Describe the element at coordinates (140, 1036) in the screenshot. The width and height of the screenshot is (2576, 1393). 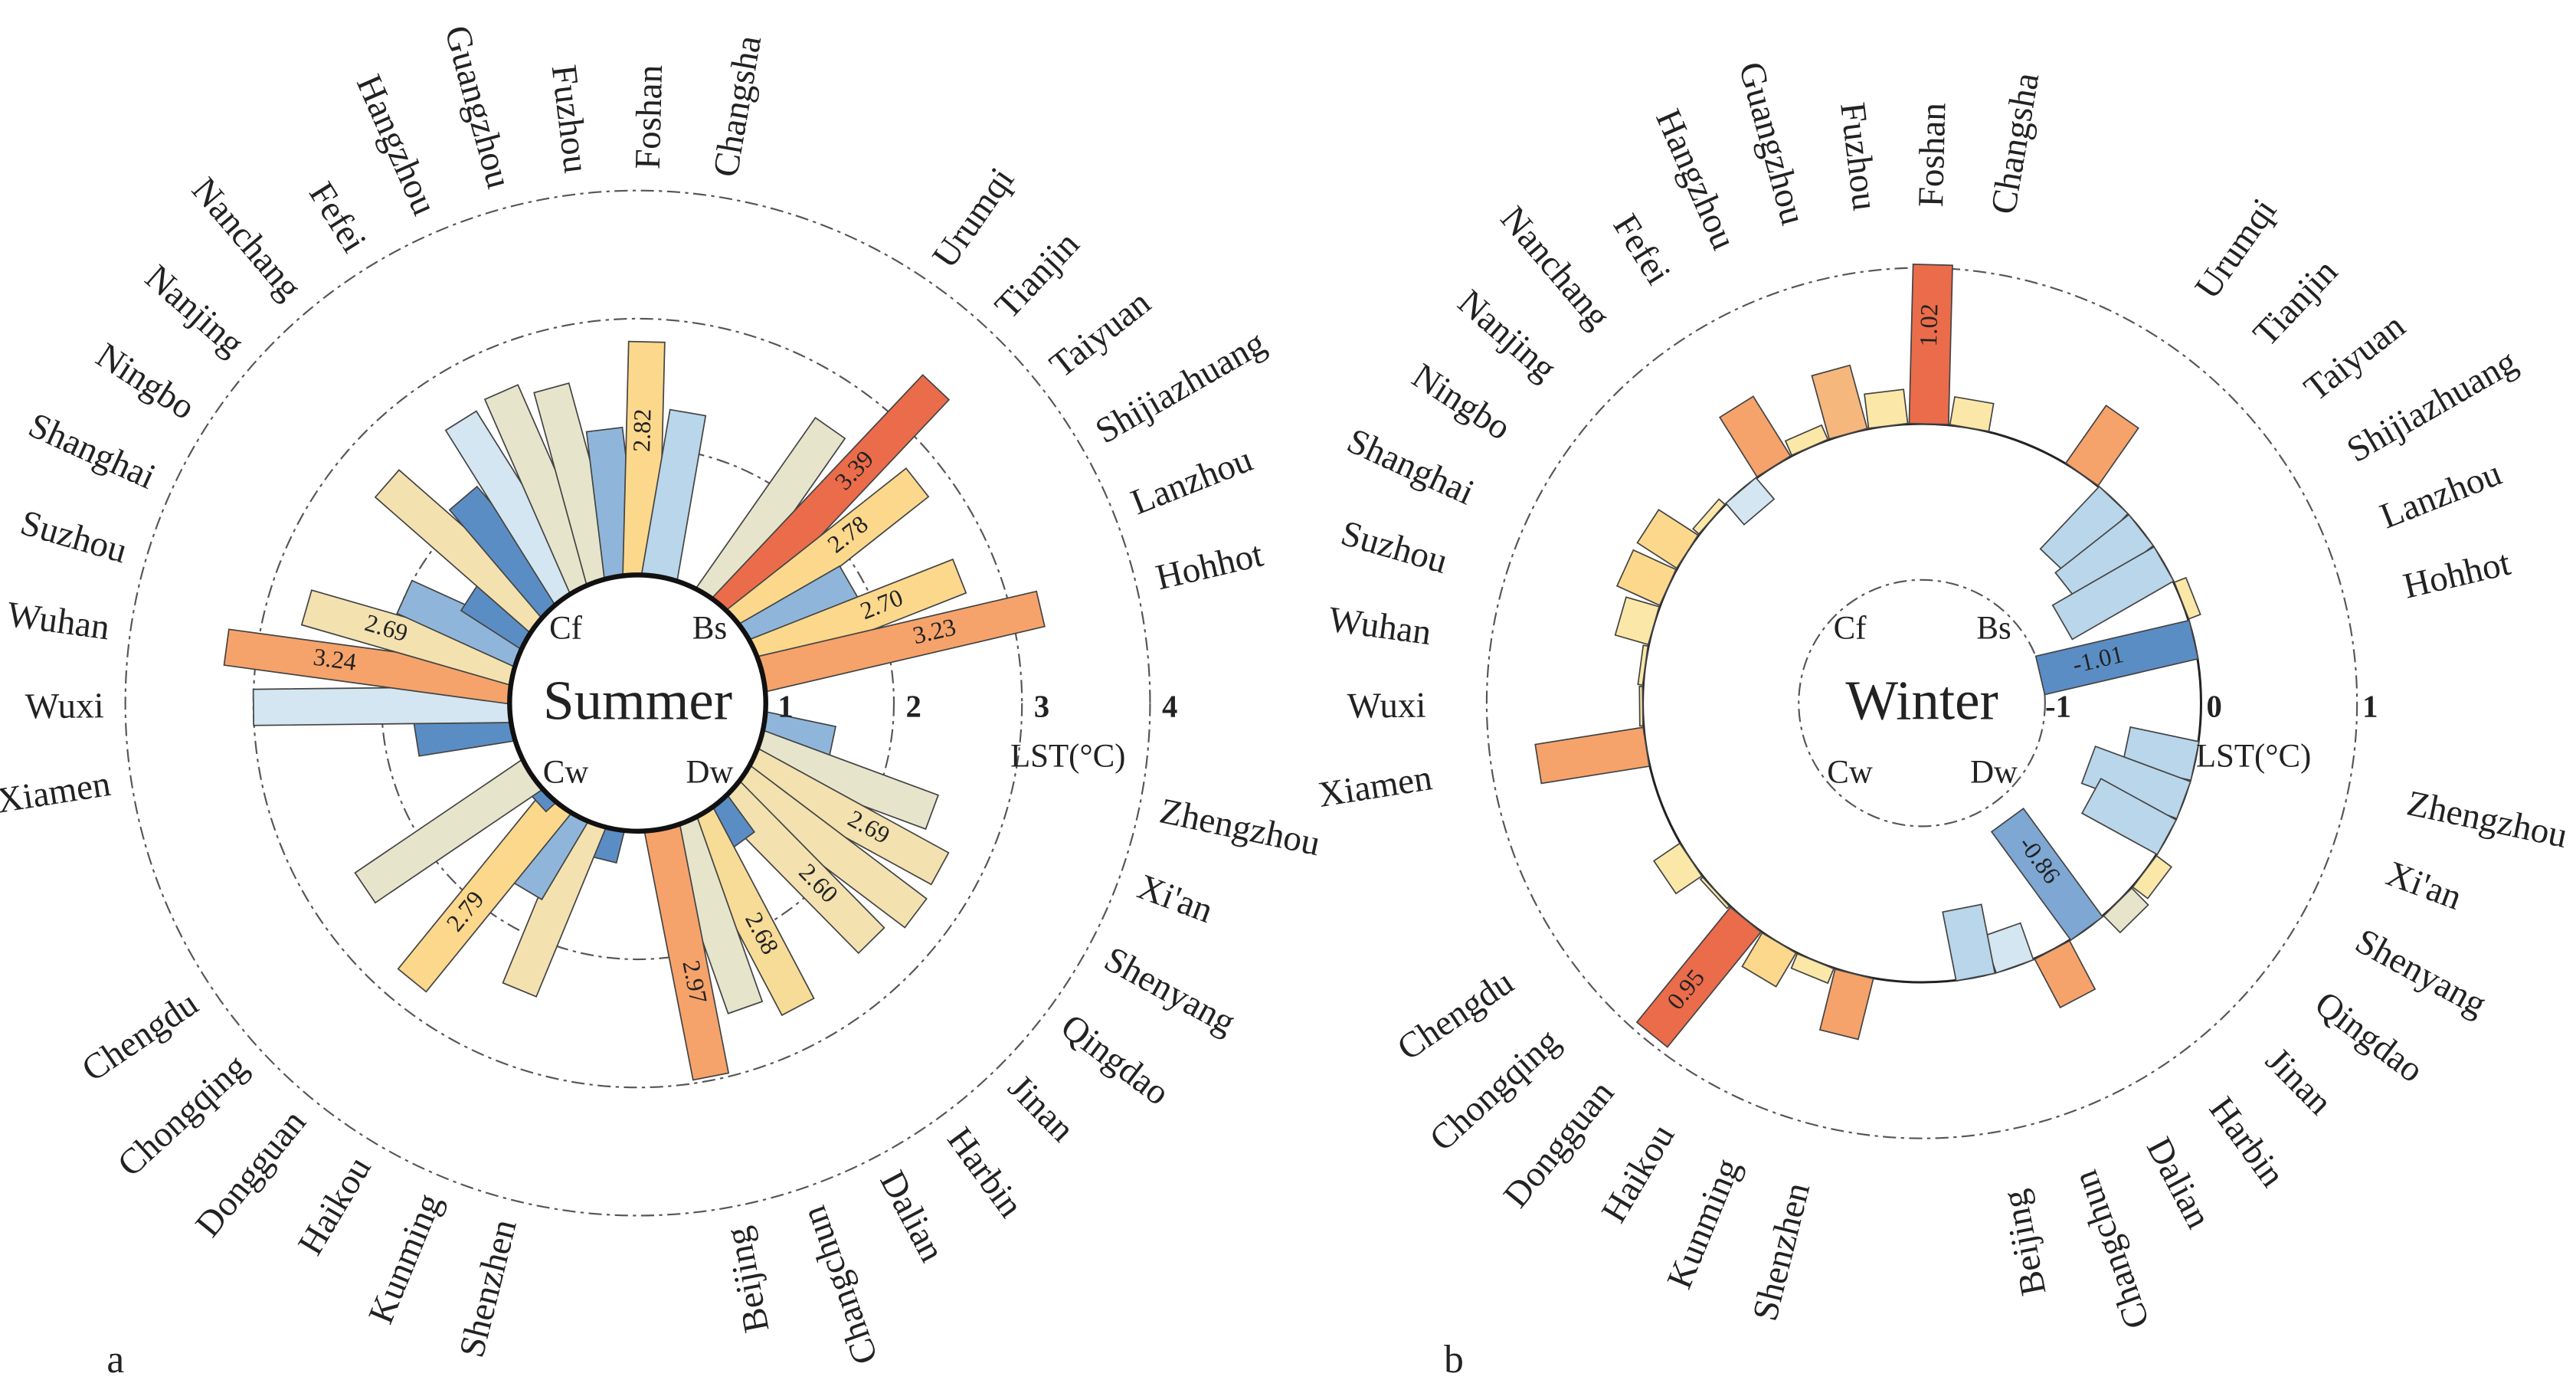
I see `city-label: Chengdu` at that location.